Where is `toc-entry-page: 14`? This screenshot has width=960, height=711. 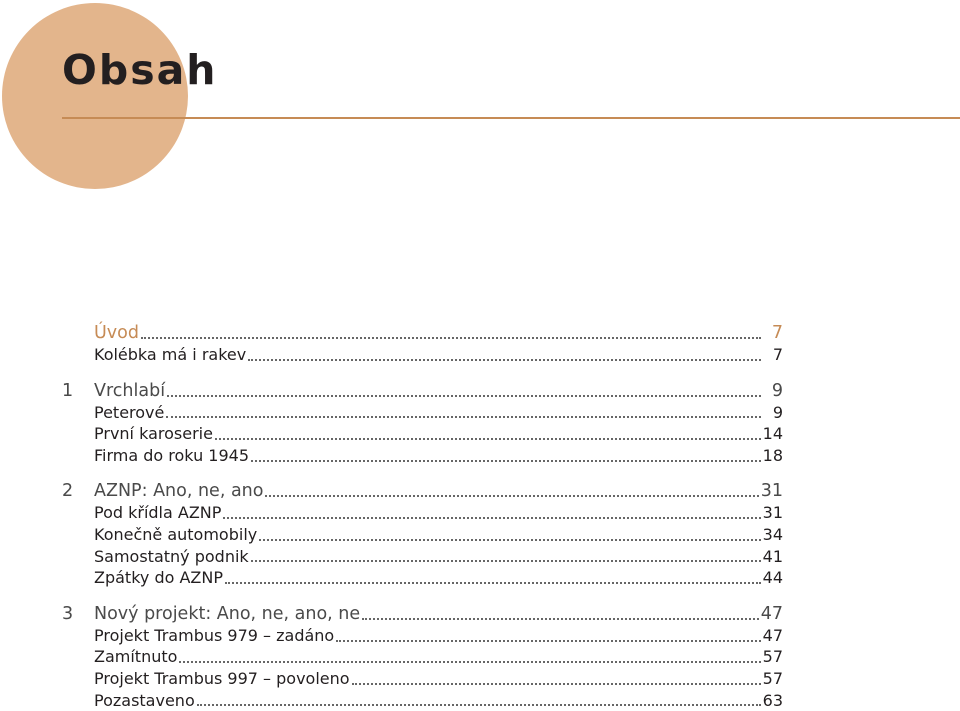 toc-entry-page: 14 is located at coordinates (772, 434).